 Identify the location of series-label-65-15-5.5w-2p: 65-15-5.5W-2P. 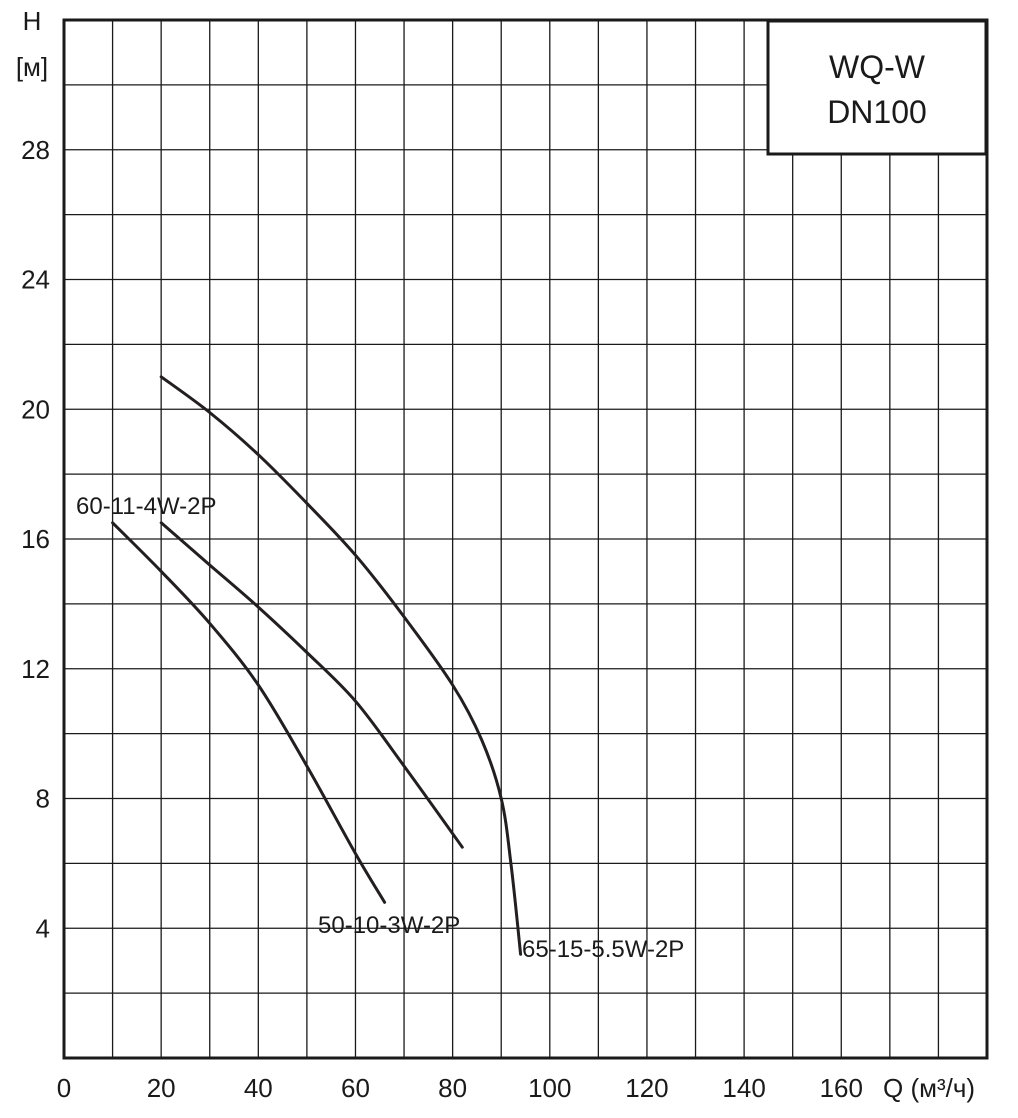
(603, 949).